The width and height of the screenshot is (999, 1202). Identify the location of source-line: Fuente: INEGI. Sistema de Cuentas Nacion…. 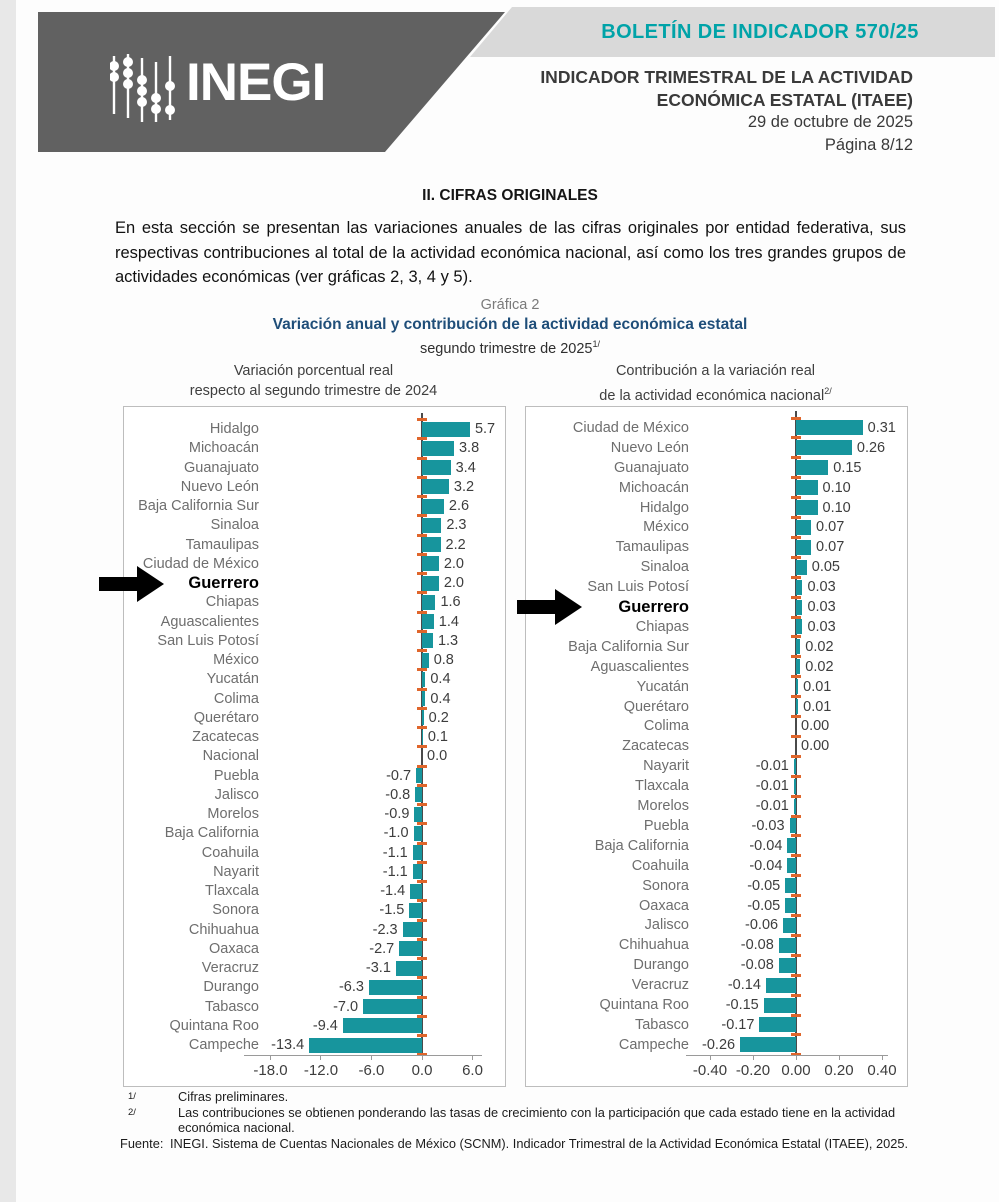
(515, 1144).